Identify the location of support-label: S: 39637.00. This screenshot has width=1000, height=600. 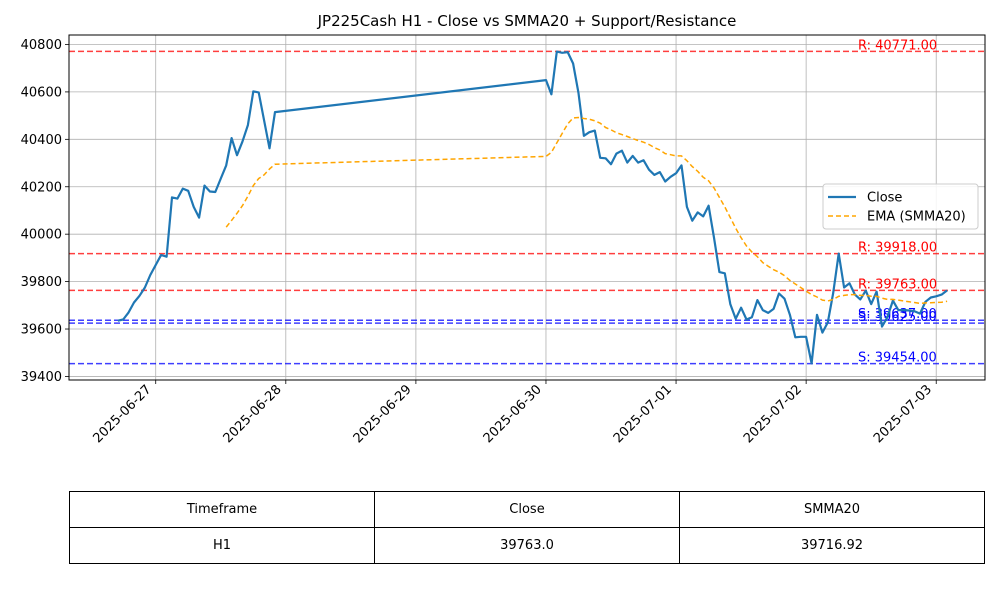
(897, 314).